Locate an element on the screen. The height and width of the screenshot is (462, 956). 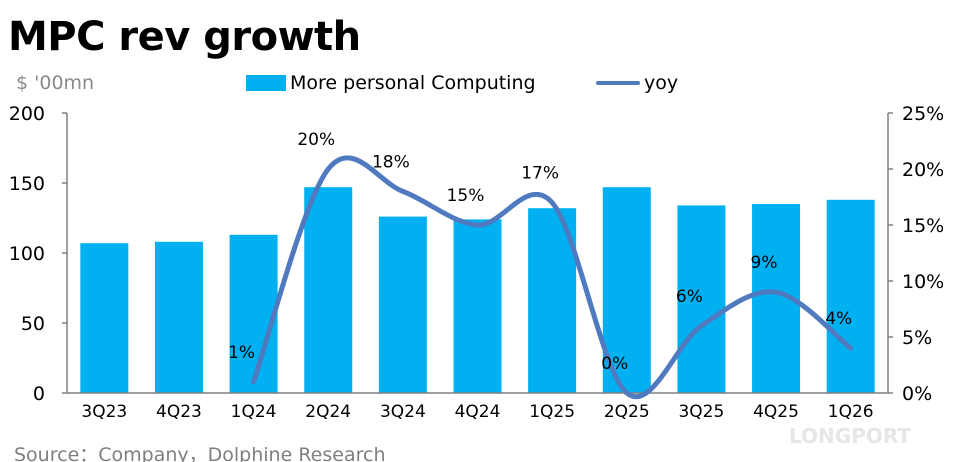
yoy-data-label: 9% is located at coordinates (764, 263).